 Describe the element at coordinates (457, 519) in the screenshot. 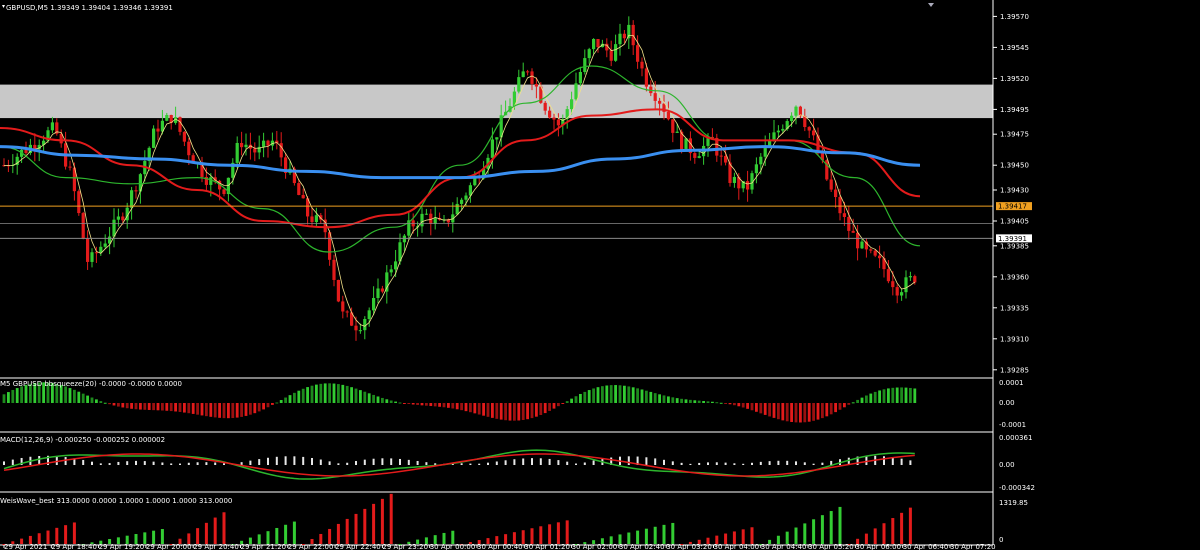

I see `weis-panel` at that location.